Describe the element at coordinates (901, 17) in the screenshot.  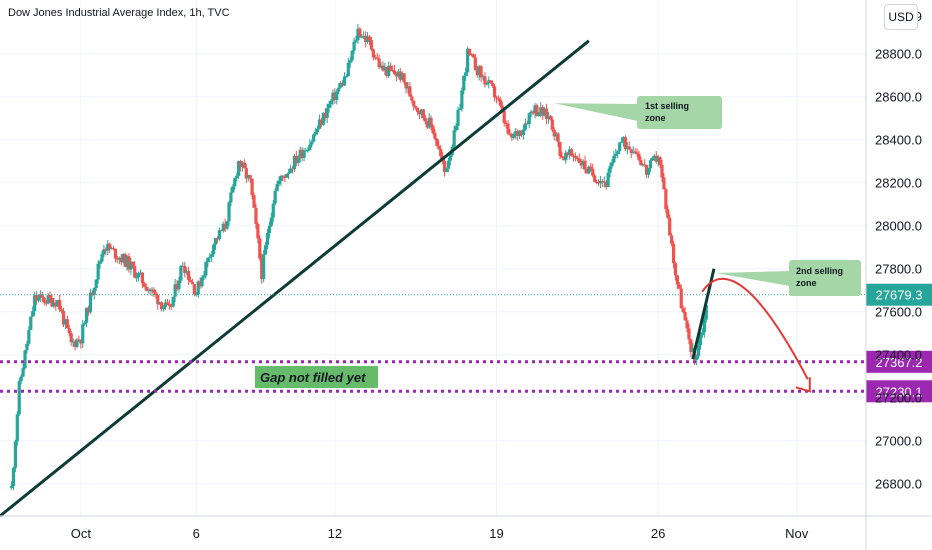
I see `currency-button: USD` at that location.